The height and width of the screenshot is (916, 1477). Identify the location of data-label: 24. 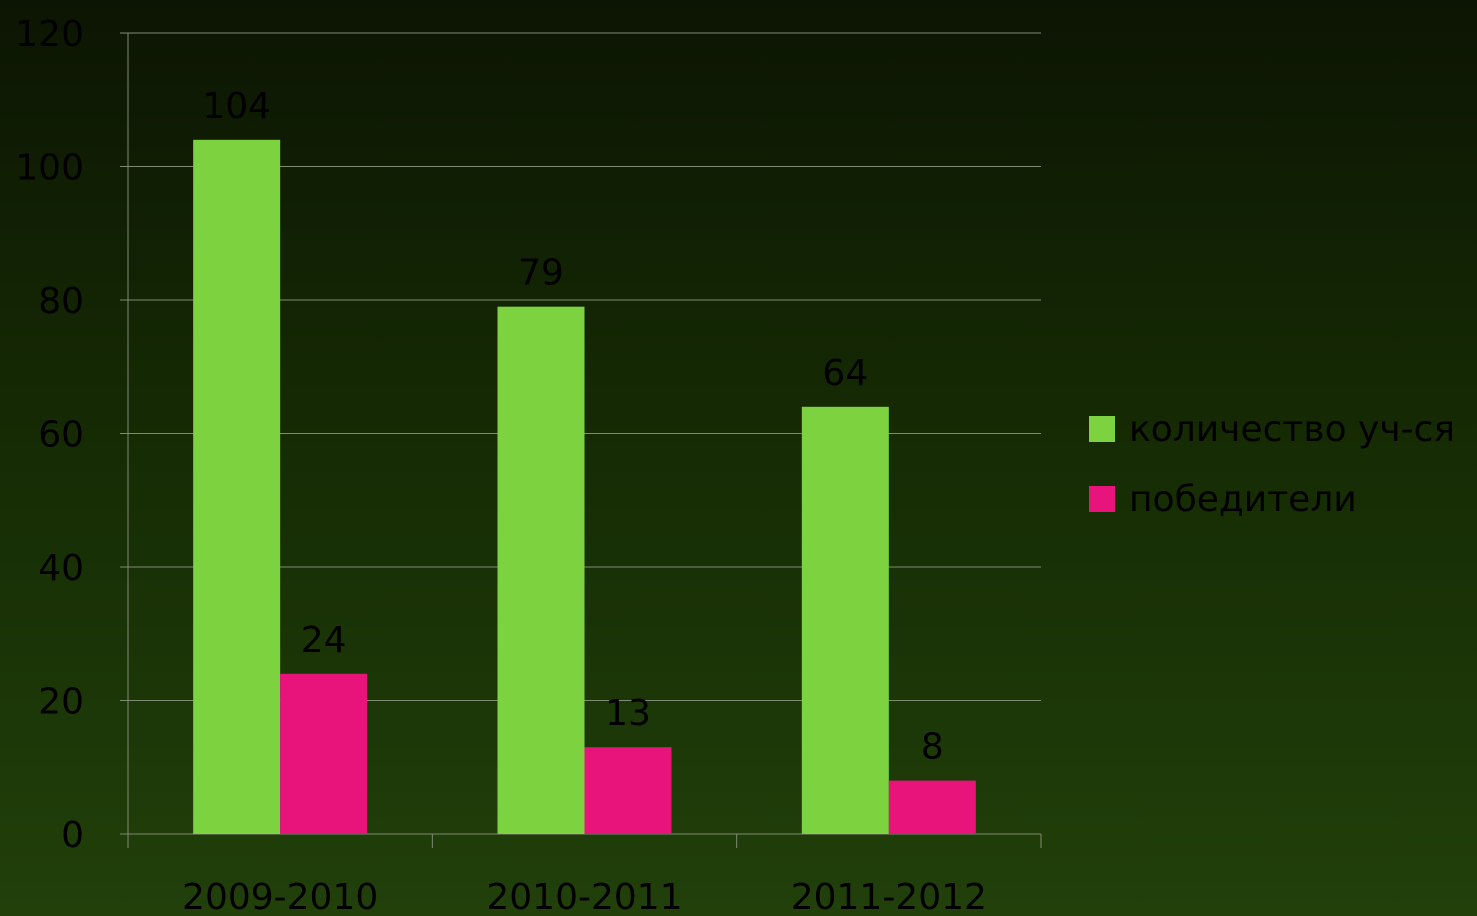
(324, 640).